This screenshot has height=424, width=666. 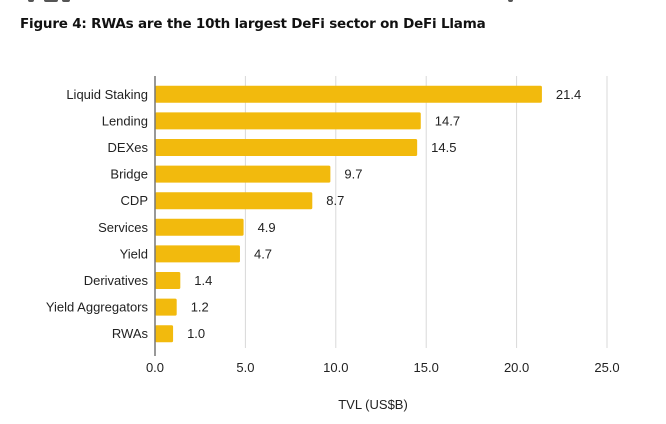 What do you see at coordinates (426, 367) in the screenshot?
I see `x-tick-label: 15.0` at bounding box center [426, 367].